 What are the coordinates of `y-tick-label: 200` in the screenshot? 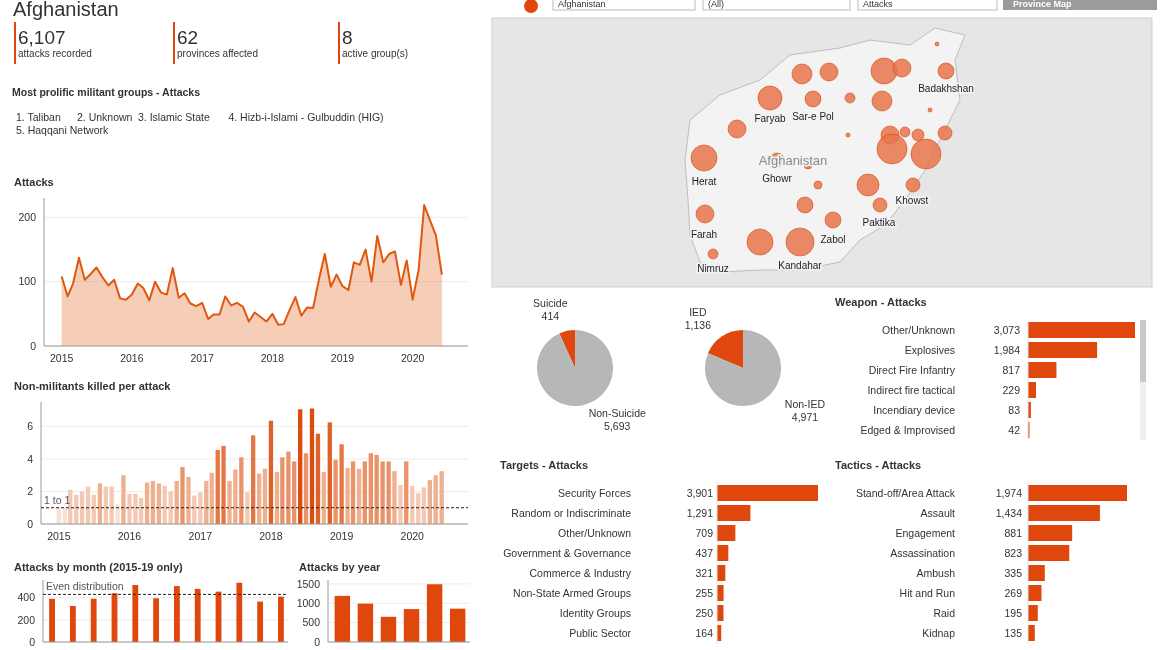 It's located at (26, 619).